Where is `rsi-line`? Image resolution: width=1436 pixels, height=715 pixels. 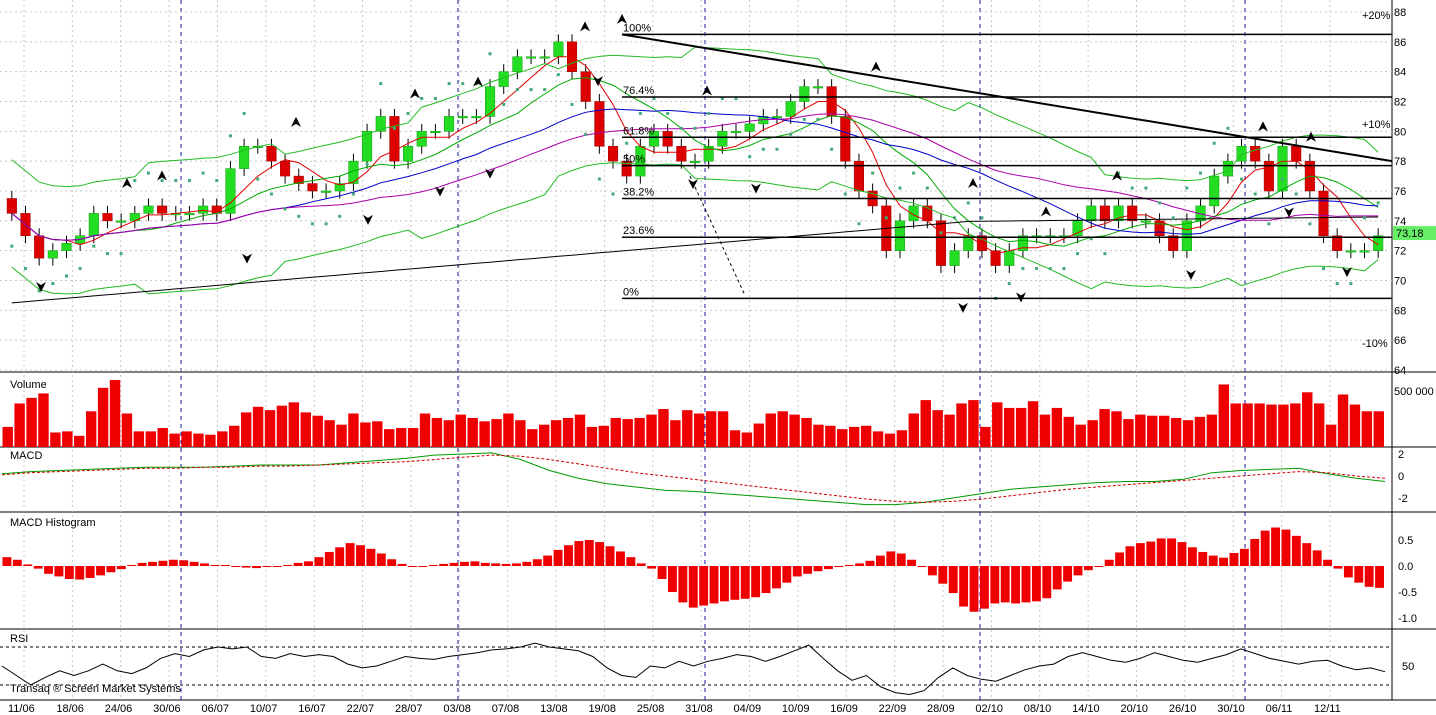
rsi-line is located at coordinates (693, 669).